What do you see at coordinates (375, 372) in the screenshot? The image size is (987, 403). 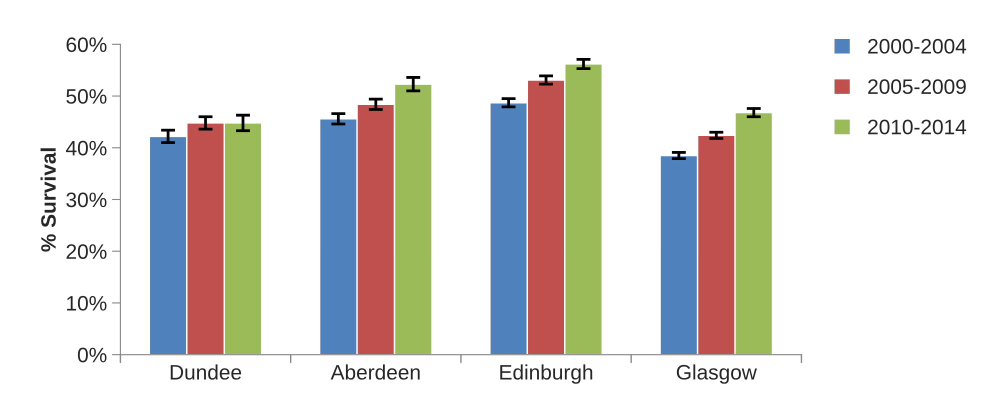 I see `x-tick-label: Aberdeen` at bounding box center [375, 372].